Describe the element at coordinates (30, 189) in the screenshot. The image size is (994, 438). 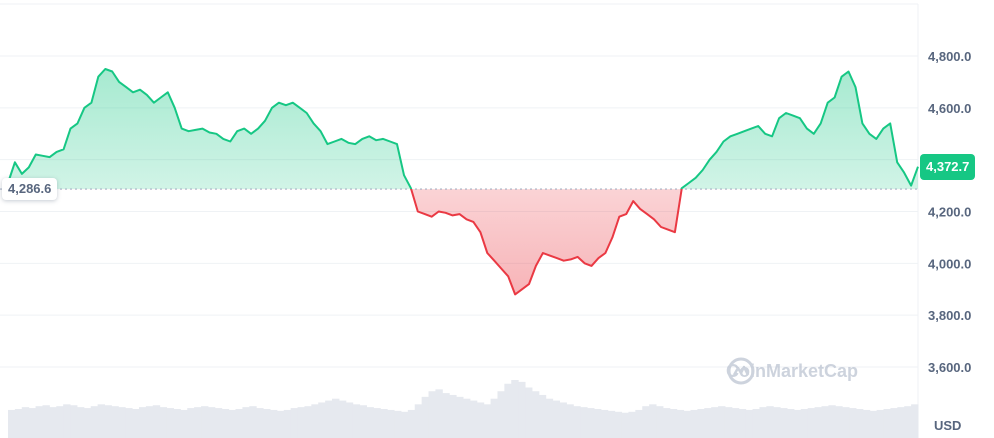
I see `baseline-price-tag: 4,286.6` at that location.